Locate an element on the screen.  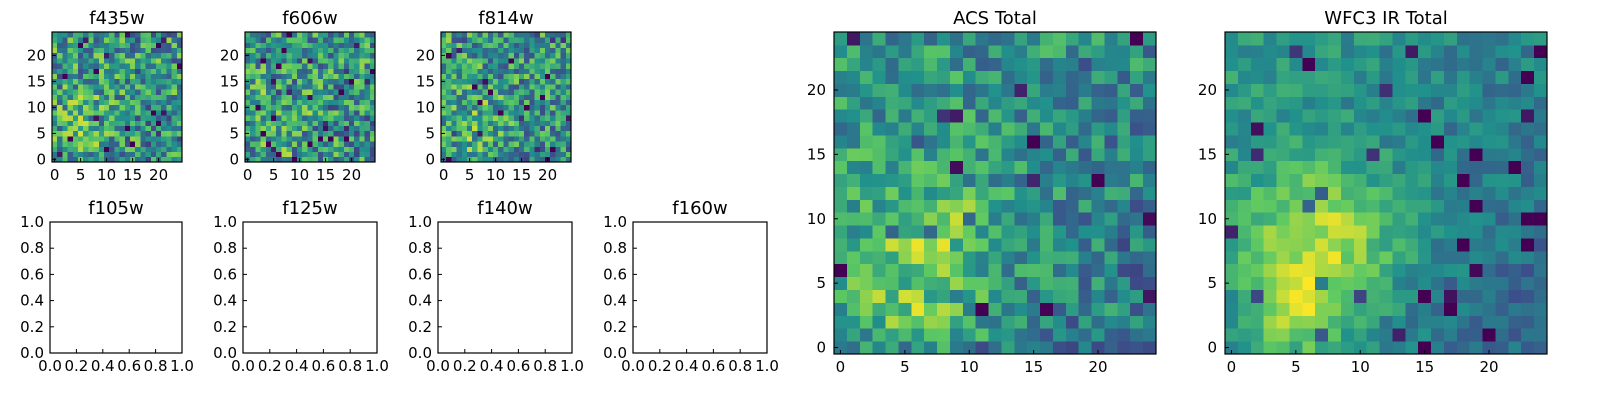
x-tick-label: 20 is located at coordinates (158, 175).